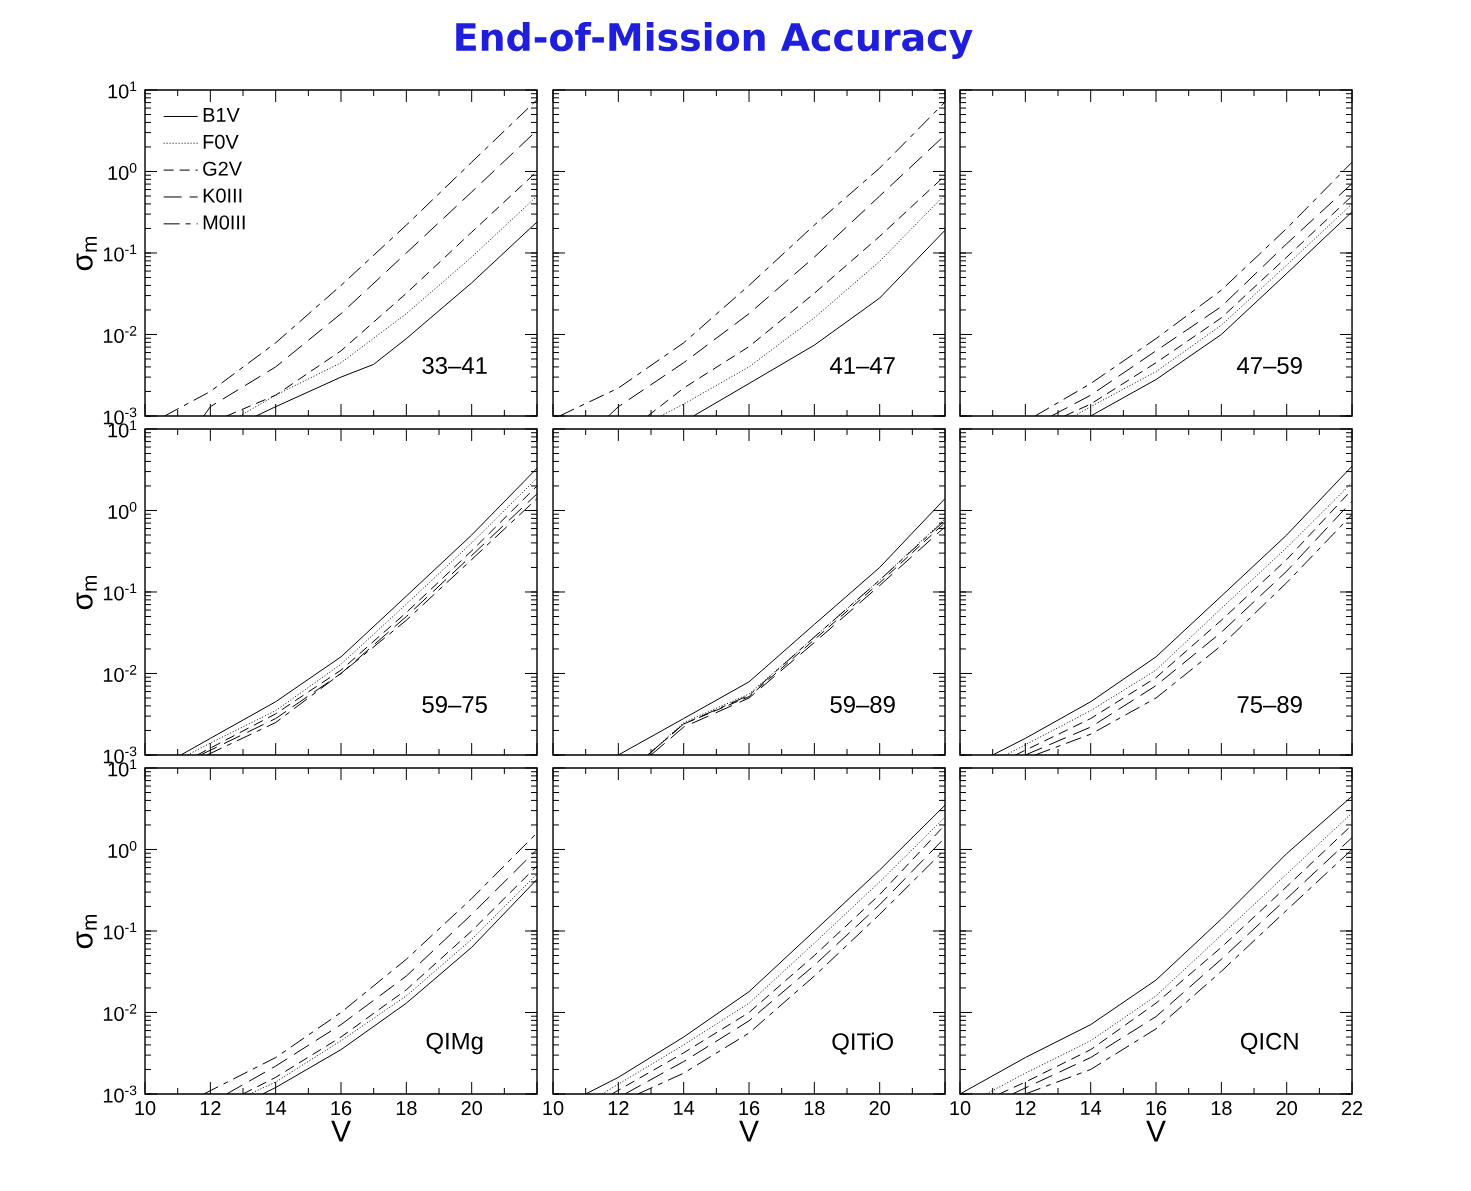  What do you see at coordinates (1352, 1108) in the screenshot?
I see `x-tick-label: 22` at bounding box center [1352, 1108].